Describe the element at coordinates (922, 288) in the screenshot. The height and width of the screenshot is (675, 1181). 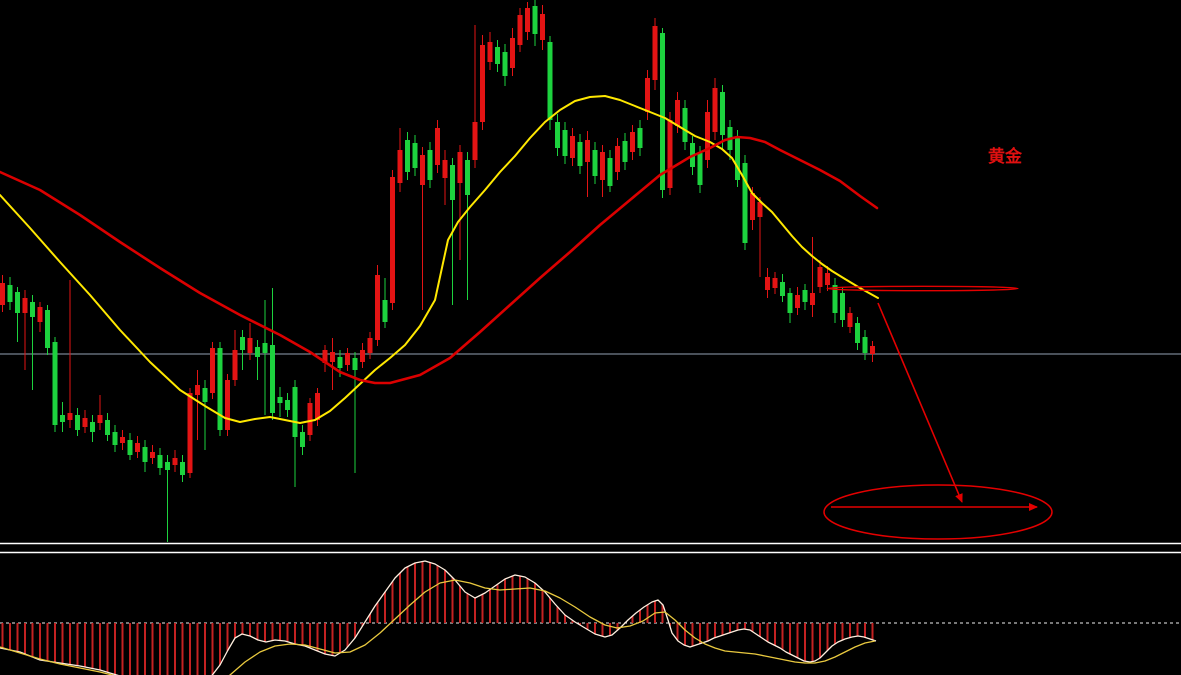
I see `flat-trendline-annotation` at that location.